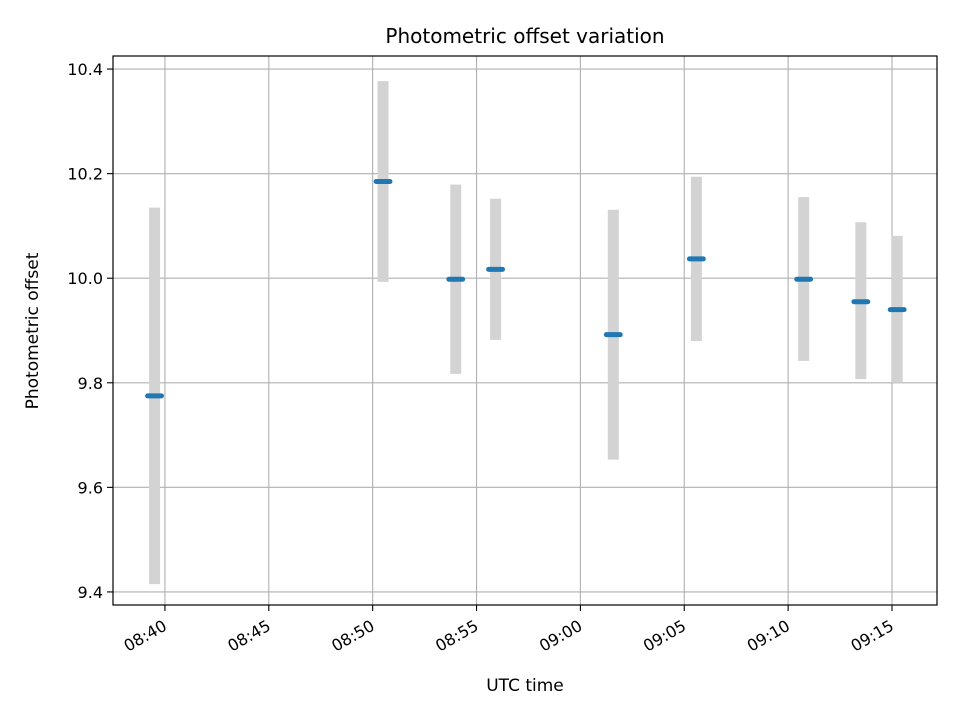 The height and width of the screenshot is (720, 960). Describe the element at coordinates (525, 686) in the screenshot. I see `x-axis-title: UTC time` at that location.